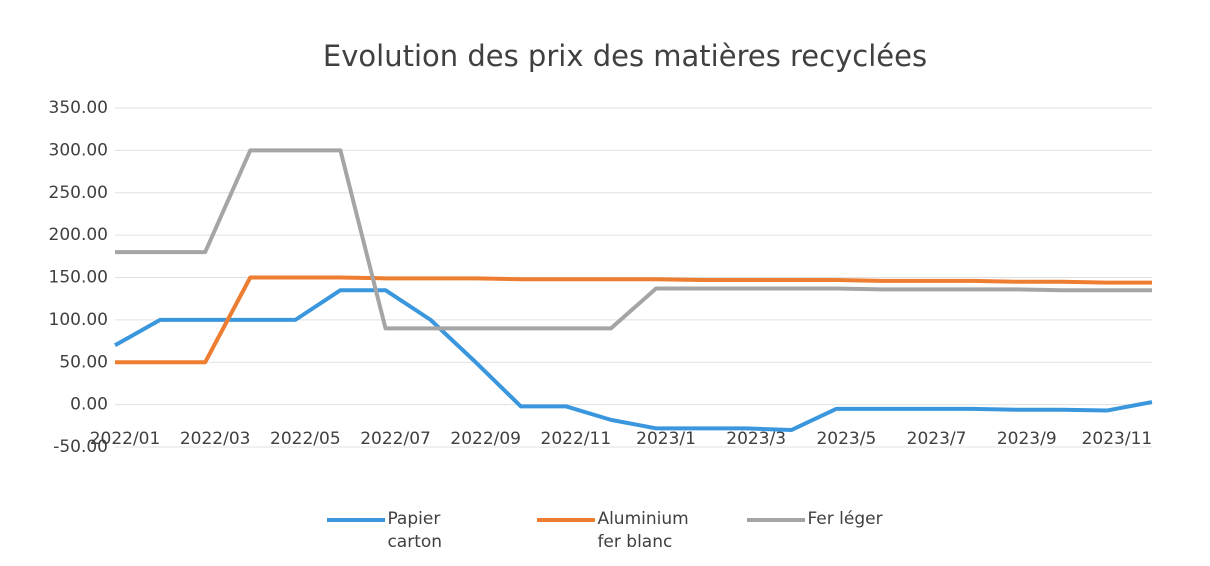  Describe the element at coordinates (633, 320) in the screenshot. I see `series-line` at that location.